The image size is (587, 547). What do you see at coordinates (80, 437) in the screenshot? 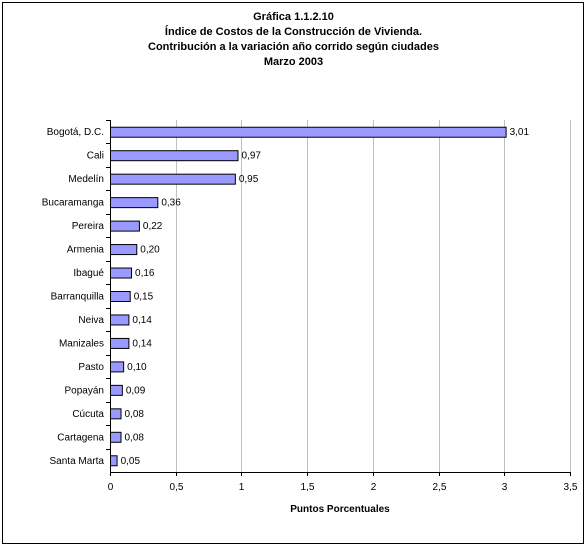
I see `category-label: Cartagena` at bounding box center [80, 437].